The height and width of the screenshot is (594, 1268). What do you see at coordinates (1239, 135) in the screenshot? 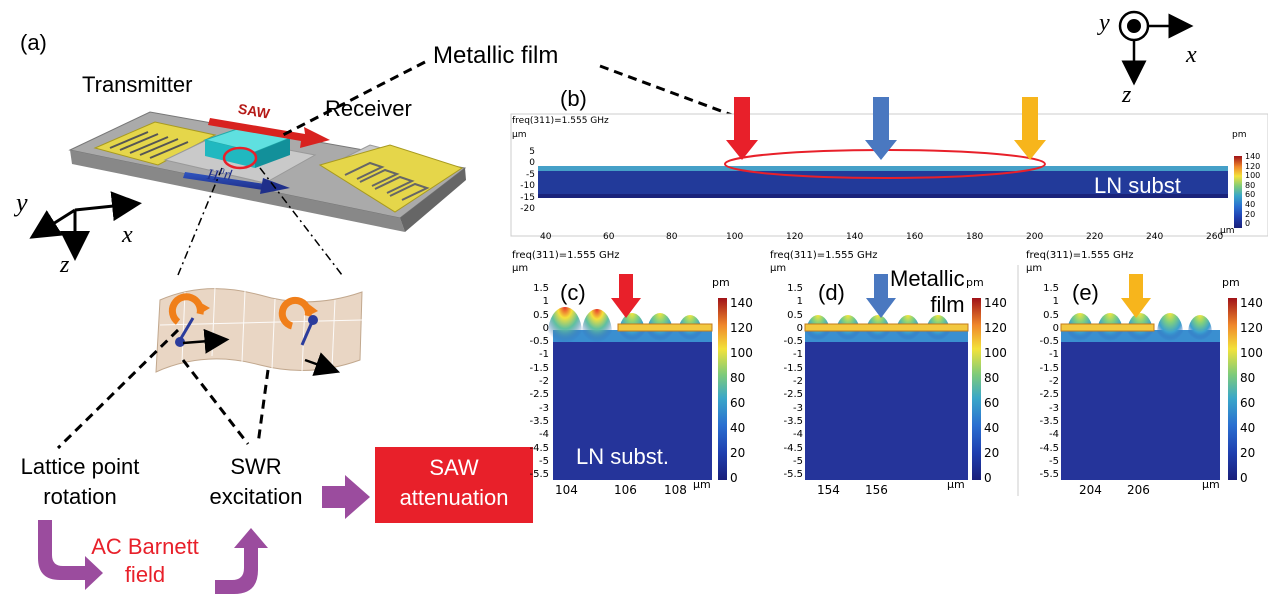
I see `panel-b-unit-color: pm` at bounding box center [1239, 135].